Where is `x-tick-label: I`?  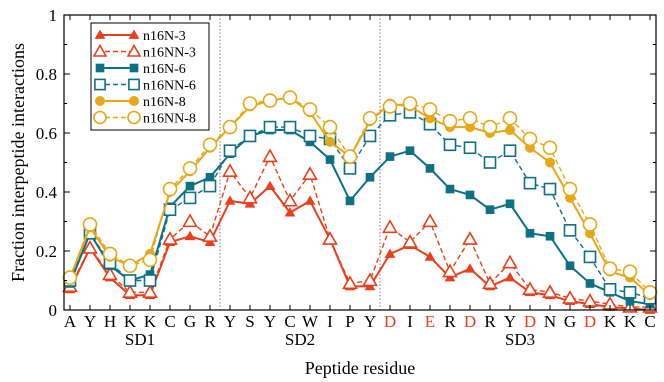
x-tick-label: I is located at coordinates (410, 321).